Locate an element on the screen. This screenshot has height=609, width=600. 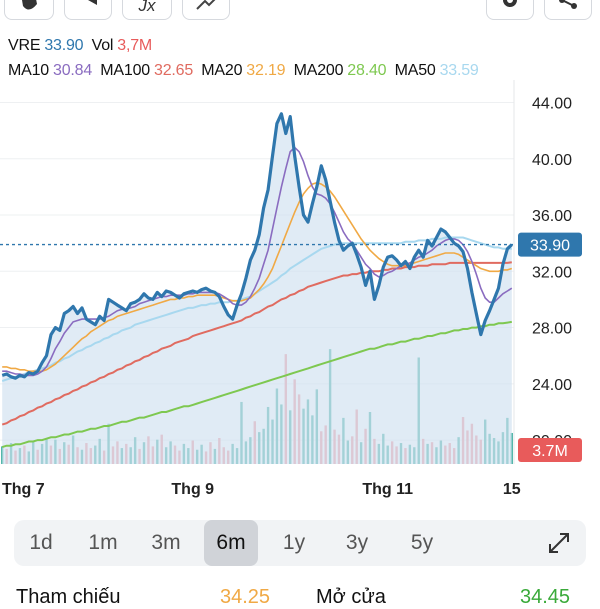
range-6m-button: 6m is located at coordinates (231, 543).